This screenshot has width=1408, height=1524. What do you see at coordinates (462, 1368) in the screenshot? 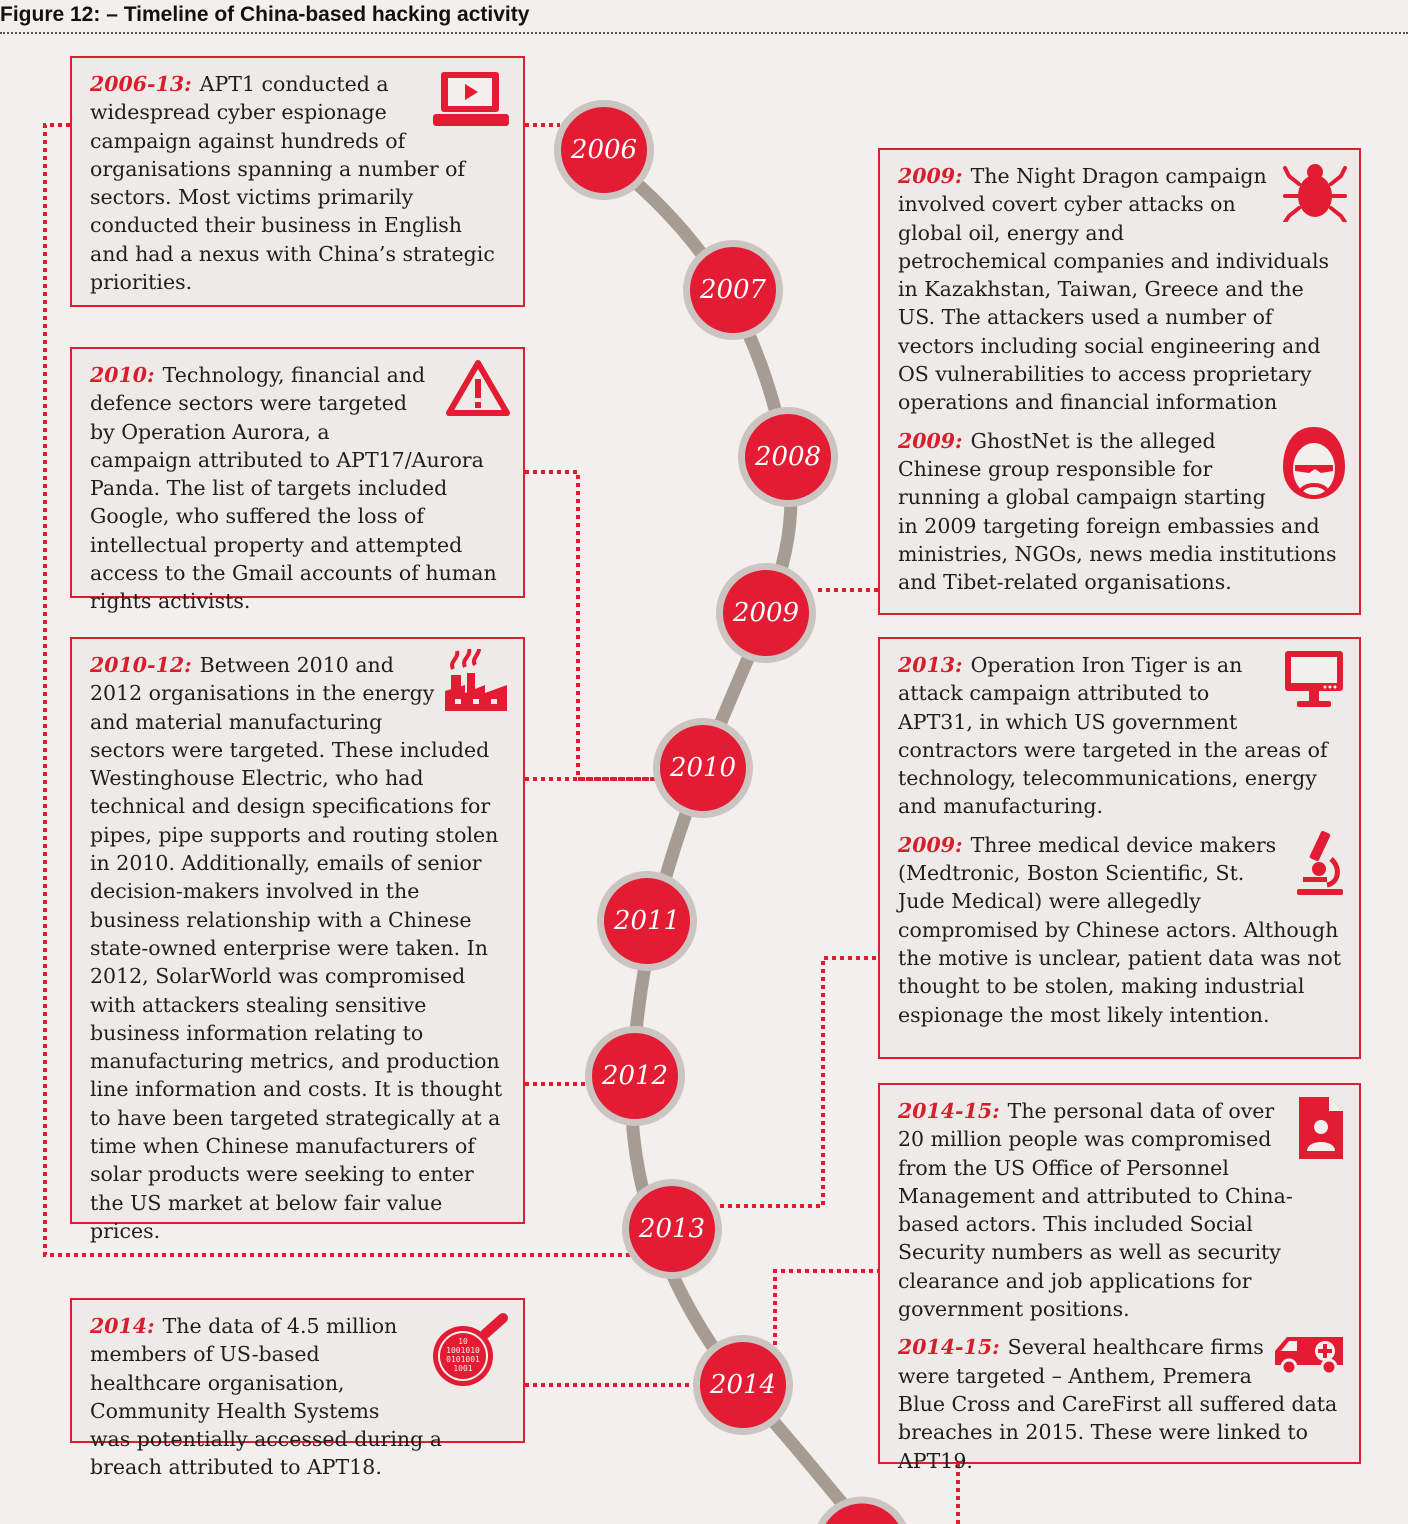
I see `svg-text: 1001` at bounding box center [462, 1368].